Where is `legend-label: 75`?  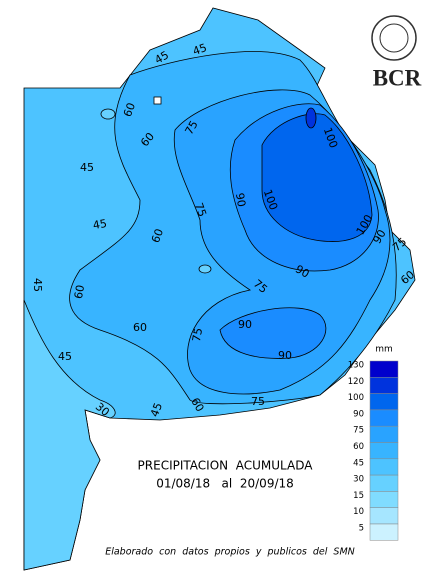 legend-label: 75 is located at coordinates (358, 431).